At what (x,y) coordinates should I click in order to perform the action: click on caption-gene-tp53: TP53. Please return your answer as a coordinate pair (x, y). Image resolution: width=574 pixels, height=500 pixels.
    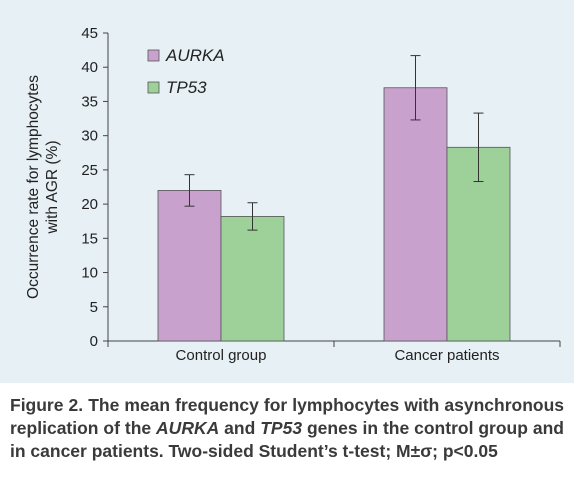
    Looking at the image, I should click on (281, 428).